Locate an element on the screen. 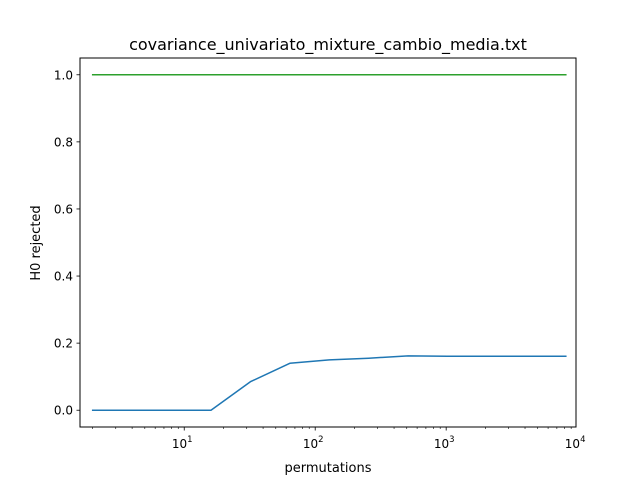 Image resolution: width=640 pixels, height=480 pixels. y-tick-label: 1.0 is located at coordinates (63, 75).